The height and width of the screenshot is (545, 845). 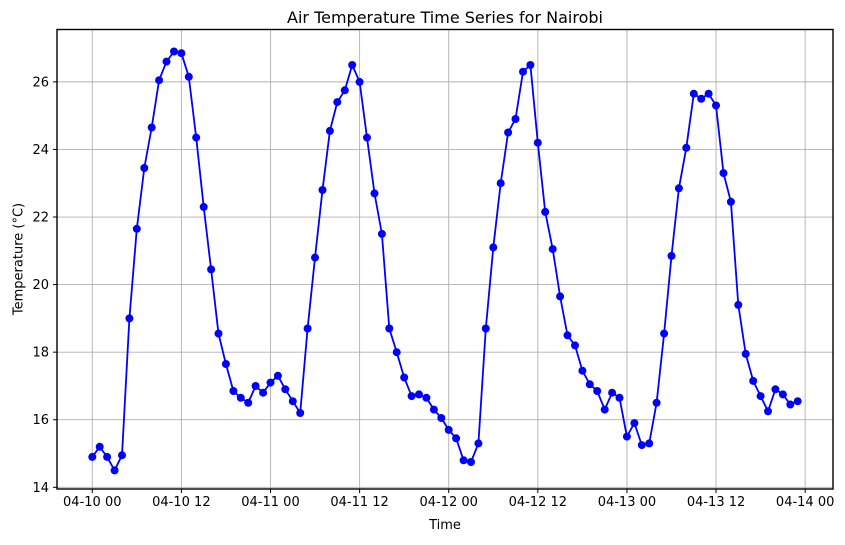 What do you see at coordinates (445, 525) in the screenshot?
I see `x-axis-label: Time` at bounding box center [445, 525].